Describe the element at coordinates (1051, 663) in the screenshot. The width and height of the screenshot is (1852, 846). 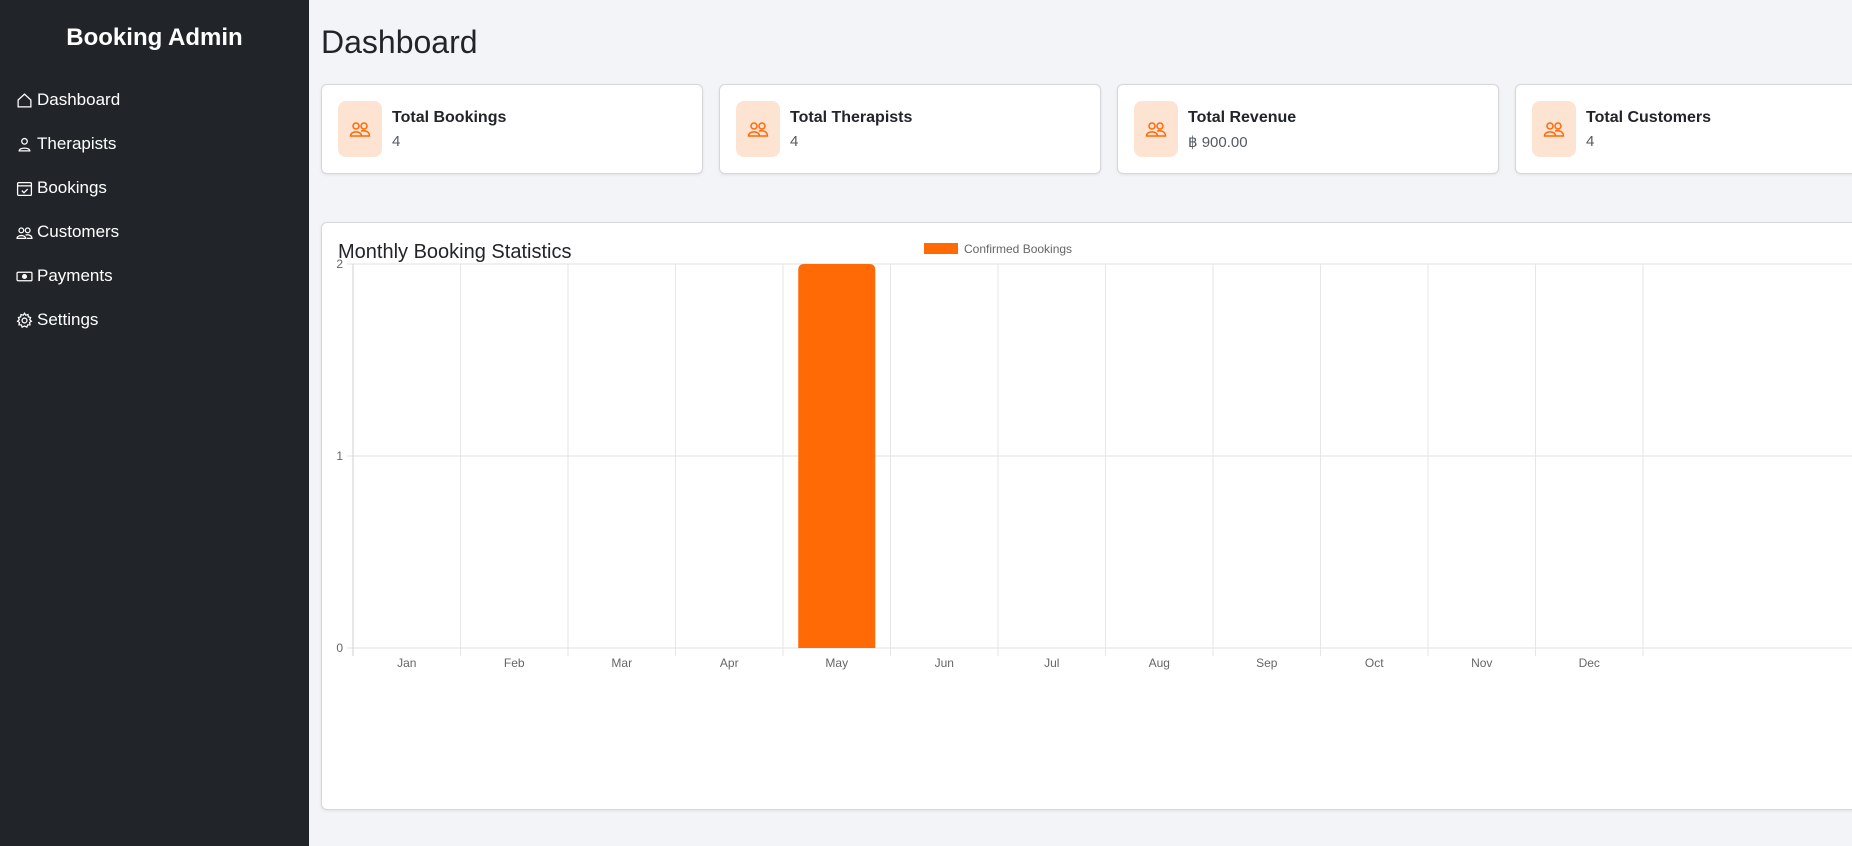
I see `x-tick-label: Jul` at that location.